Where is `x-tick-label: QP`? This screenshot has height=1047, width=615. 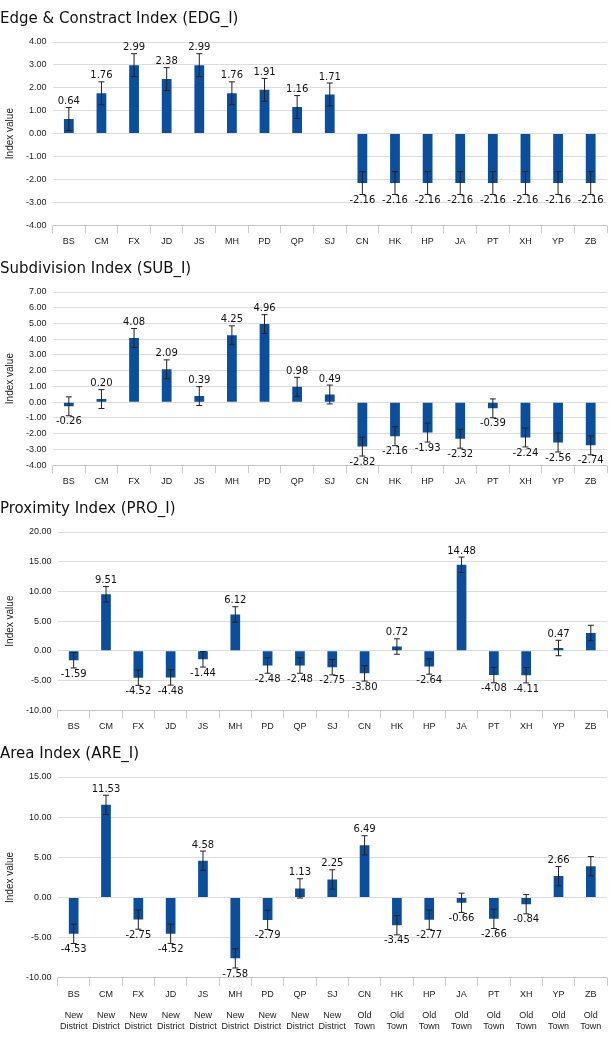 x-tick-label: QP is located at coordinates (297, 481).